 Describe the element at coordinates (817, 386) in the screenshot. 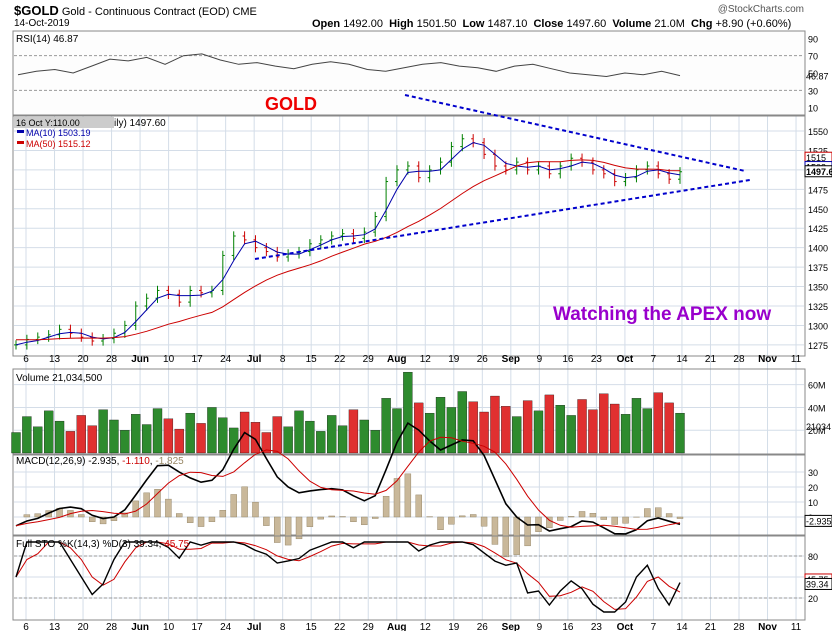

I see `volume-tick-label: 60M` at that location.